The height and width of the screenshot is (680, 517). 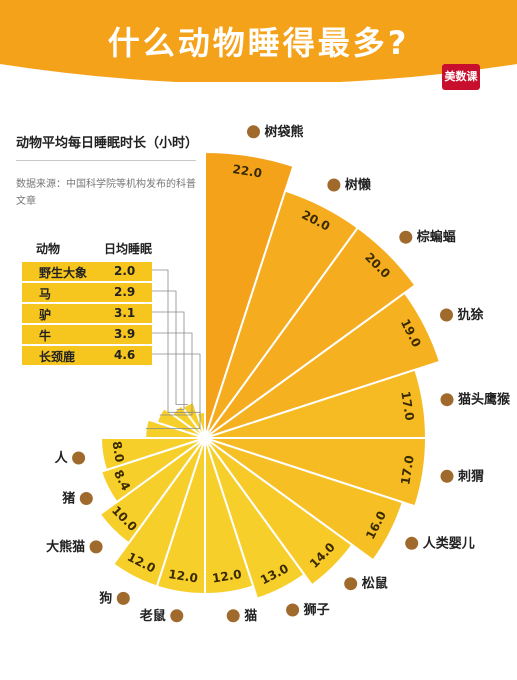 What do you see at coordinates (358, 185) in the screenshot?
I see `category-label: 树懒` at bounding box center [358, 185].